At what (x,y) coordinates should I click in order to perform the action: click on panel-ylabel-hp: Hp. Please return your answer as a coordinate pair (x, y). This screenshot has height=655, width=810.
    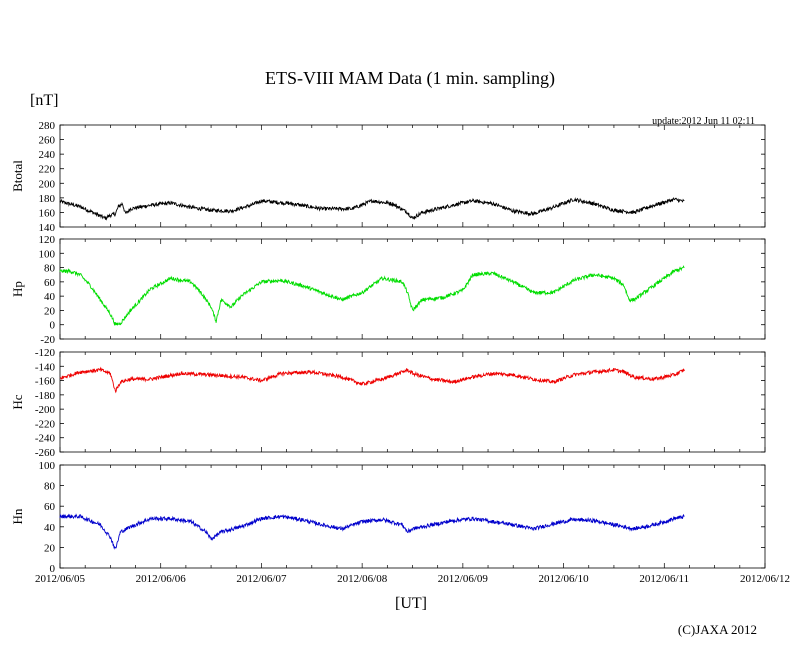
    Looking at the image, I should click on (17, 289).